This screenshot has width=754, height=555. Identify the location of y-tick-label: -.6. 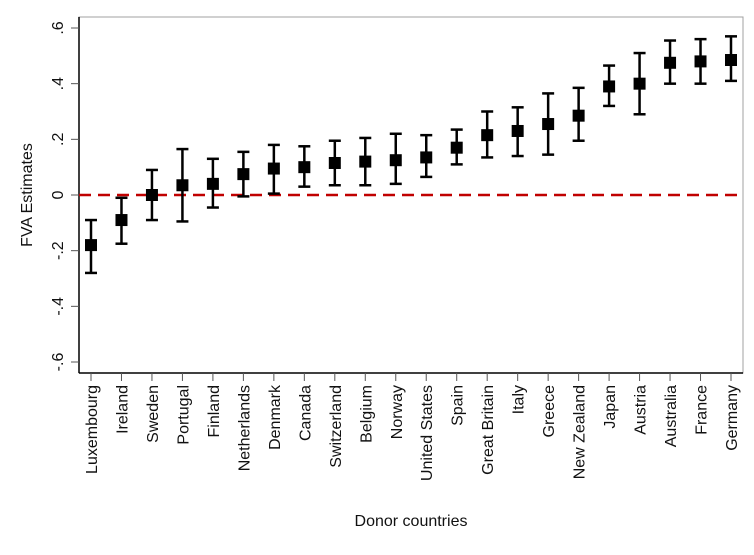
(58, 362).